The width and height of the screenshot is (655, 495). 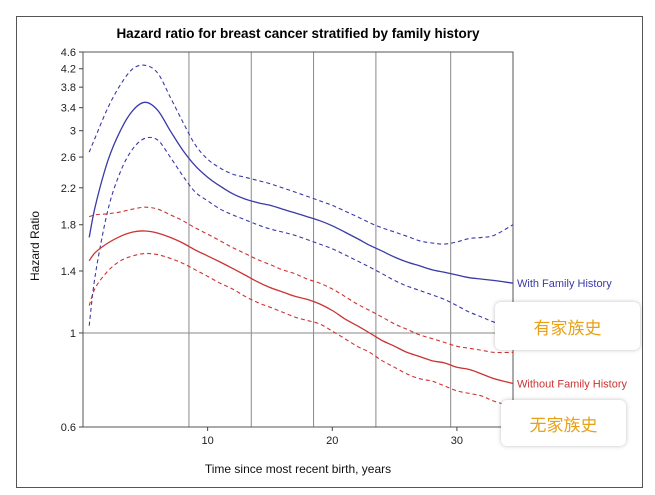 What do you see at coordinates (73, 334) in the screenshot?
I see `y-tick-label: 1` at bounding box center [73, 334].